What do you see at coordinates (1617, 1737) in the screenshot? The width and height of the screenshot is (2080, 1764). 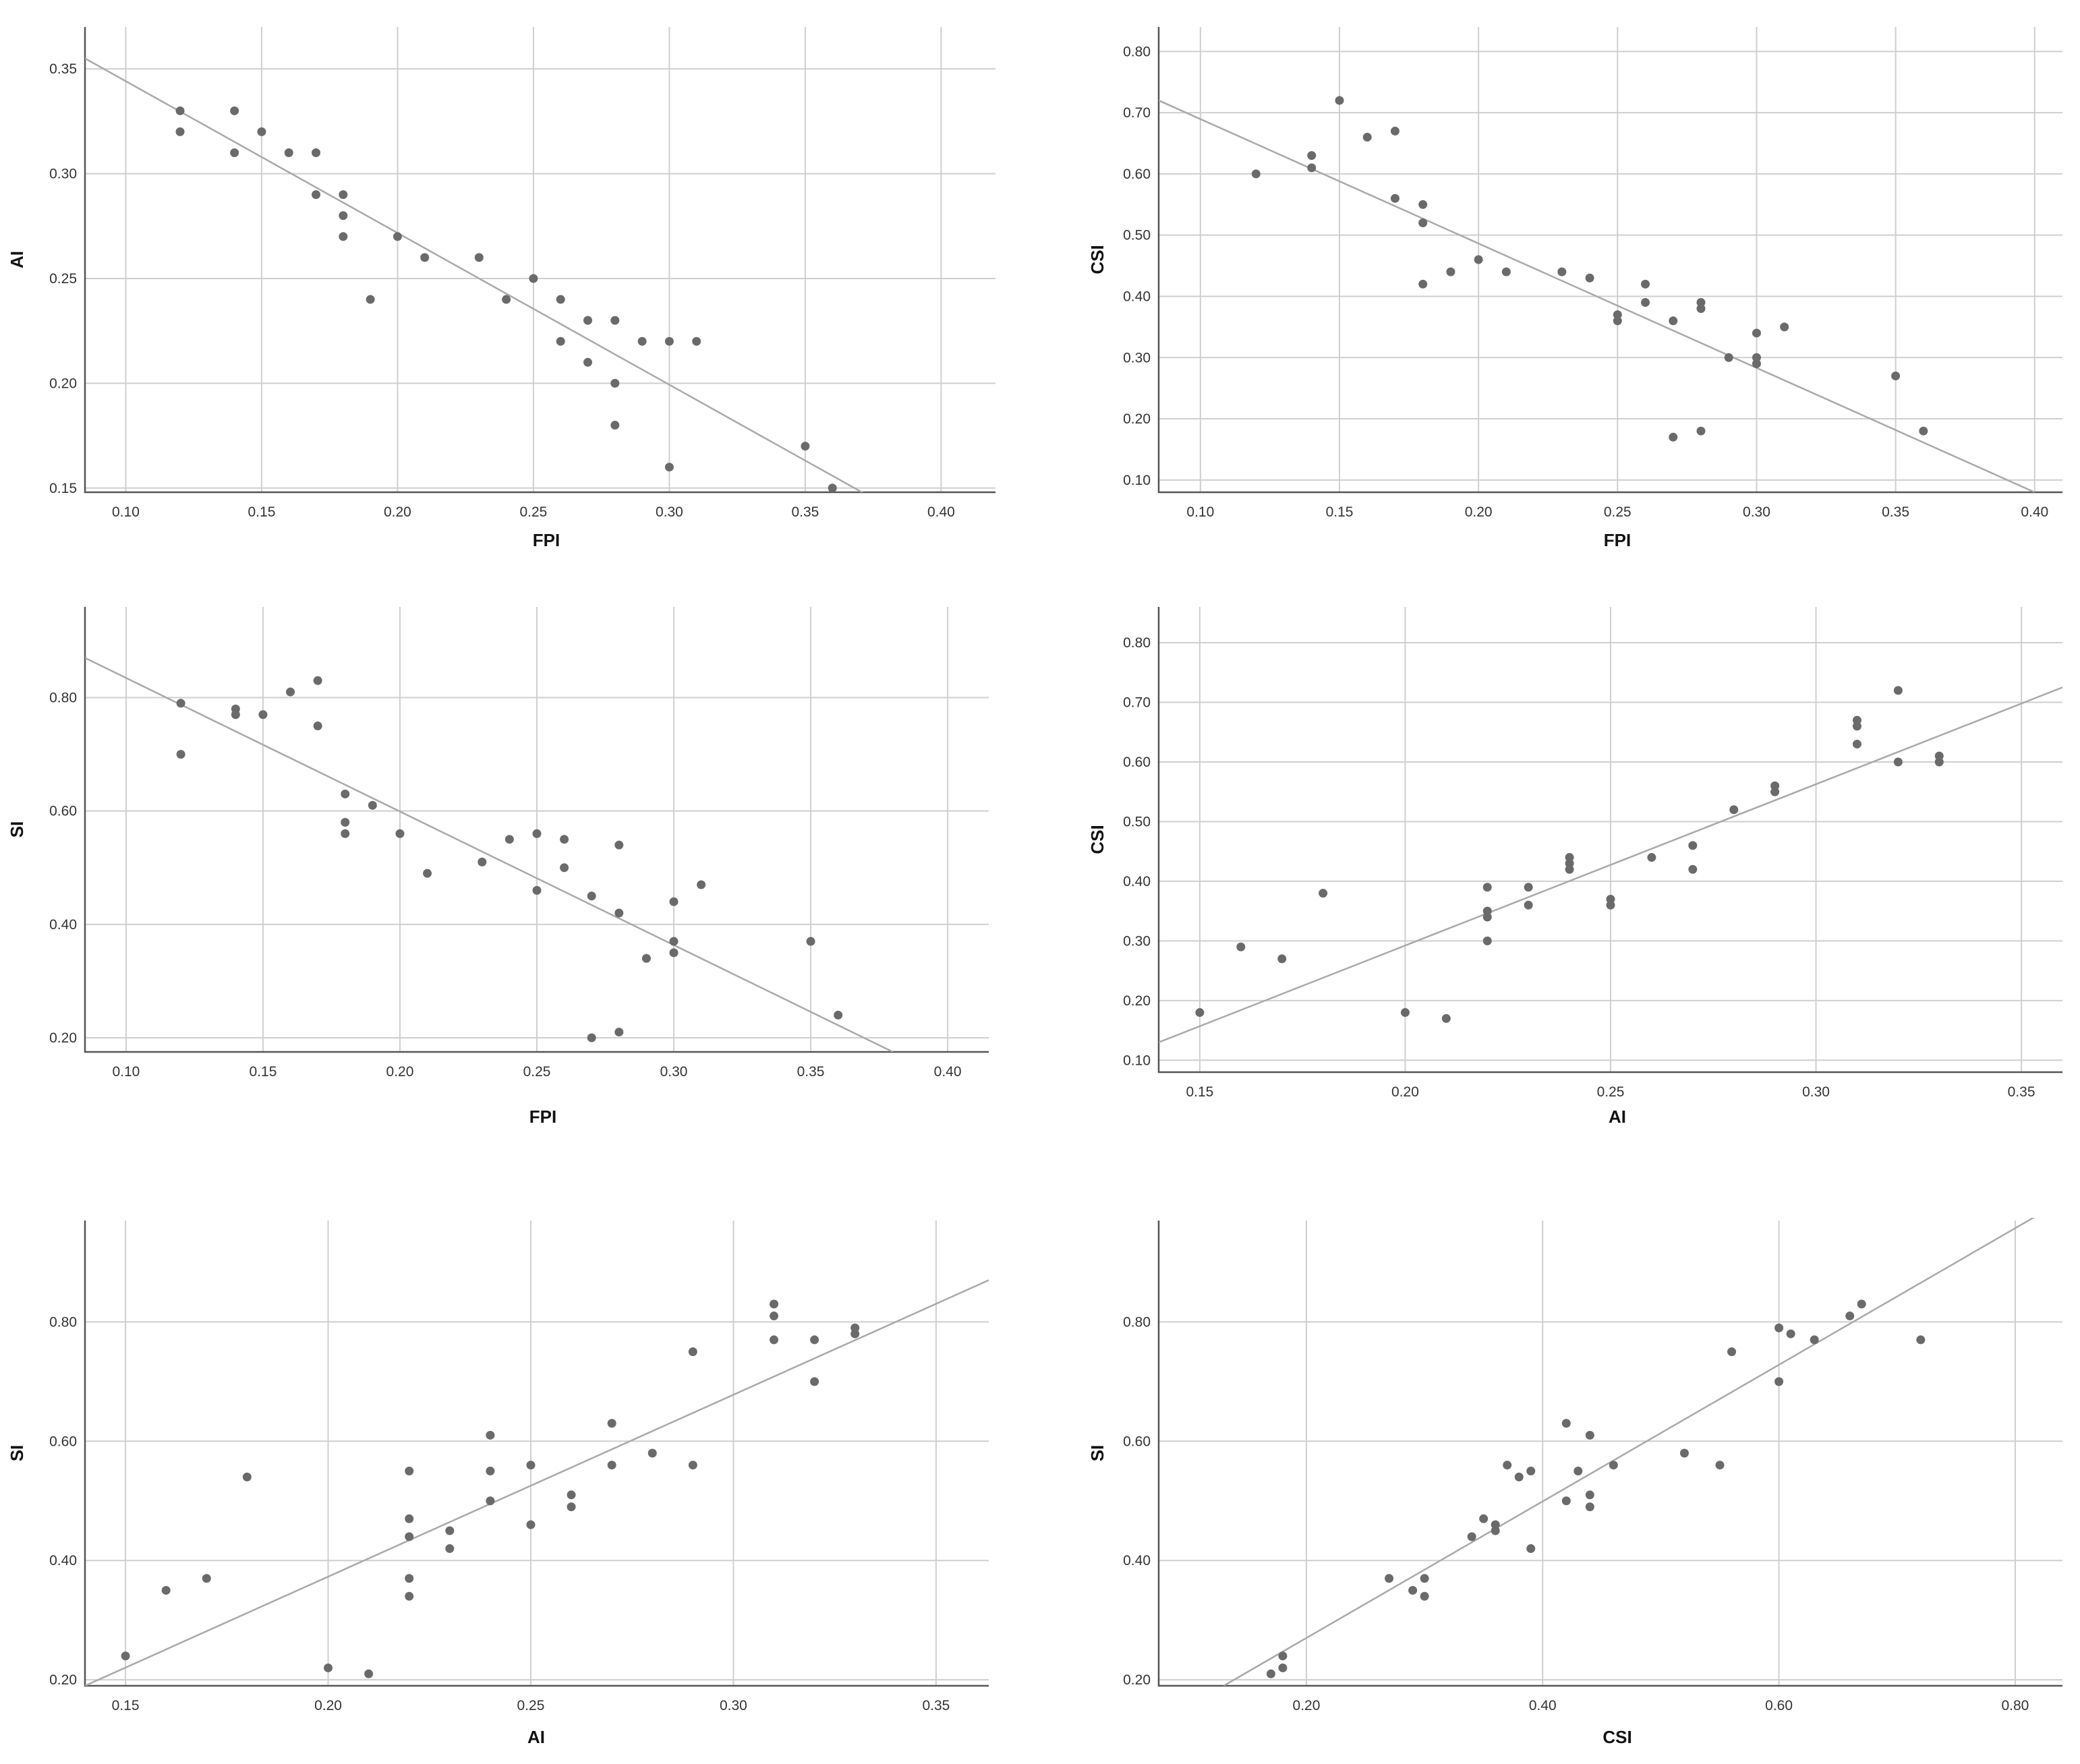 I see `x-axis-label: CSI` at bounding box center [1617, 1737].